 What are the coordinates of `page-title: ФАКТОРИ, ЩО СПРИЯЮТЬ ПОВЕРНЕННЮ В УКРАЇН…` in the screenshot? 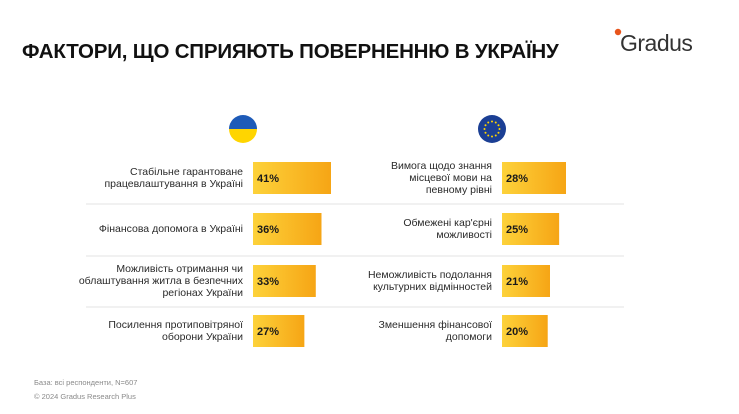 It's located at (290, 51).